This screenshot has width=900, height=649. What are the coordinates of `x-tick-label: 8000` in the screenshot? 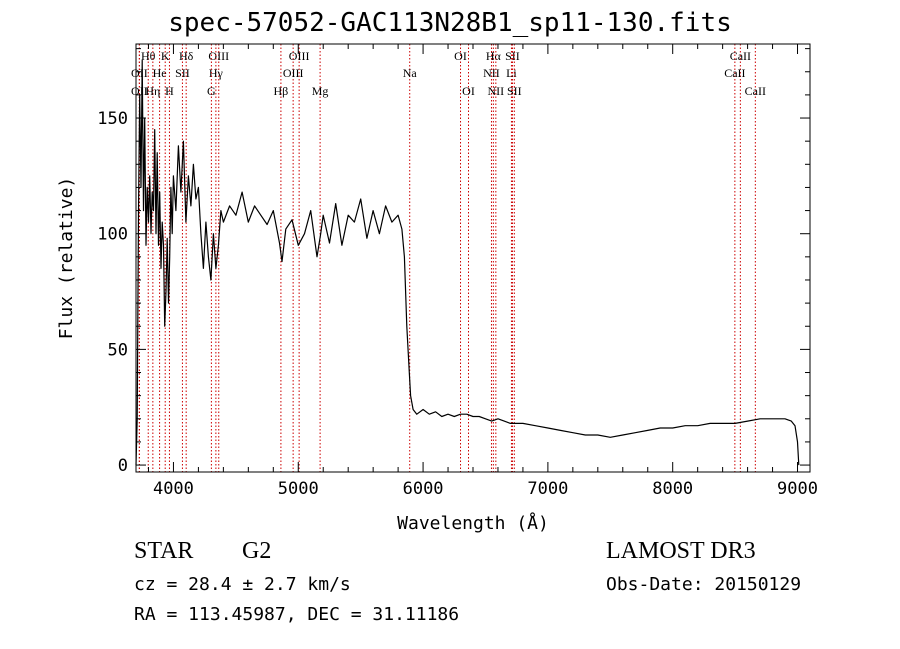 It's located at (672, 489).